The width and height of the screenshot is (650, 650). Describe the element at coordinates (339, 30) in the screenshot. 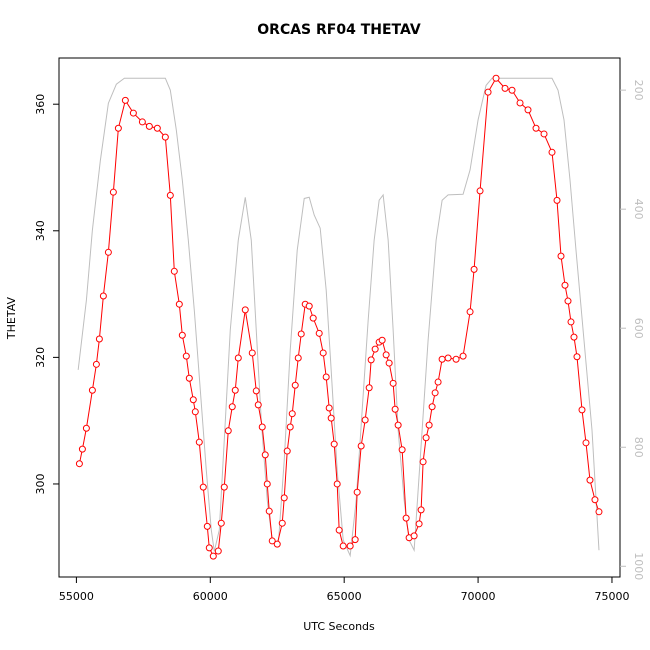

I see `chart-title: ORCAS RF04 THETAV` at that location.